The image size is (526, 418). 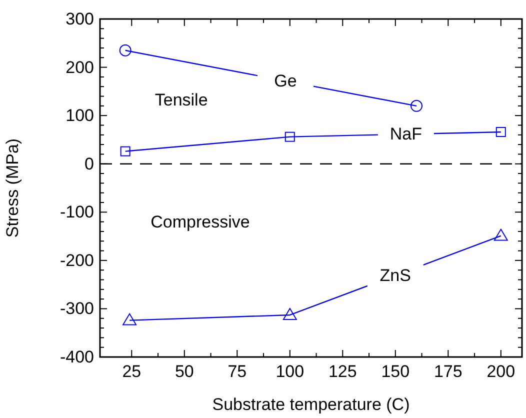 I want to click on y-tick-label: -200, so click(x=77, y=260).